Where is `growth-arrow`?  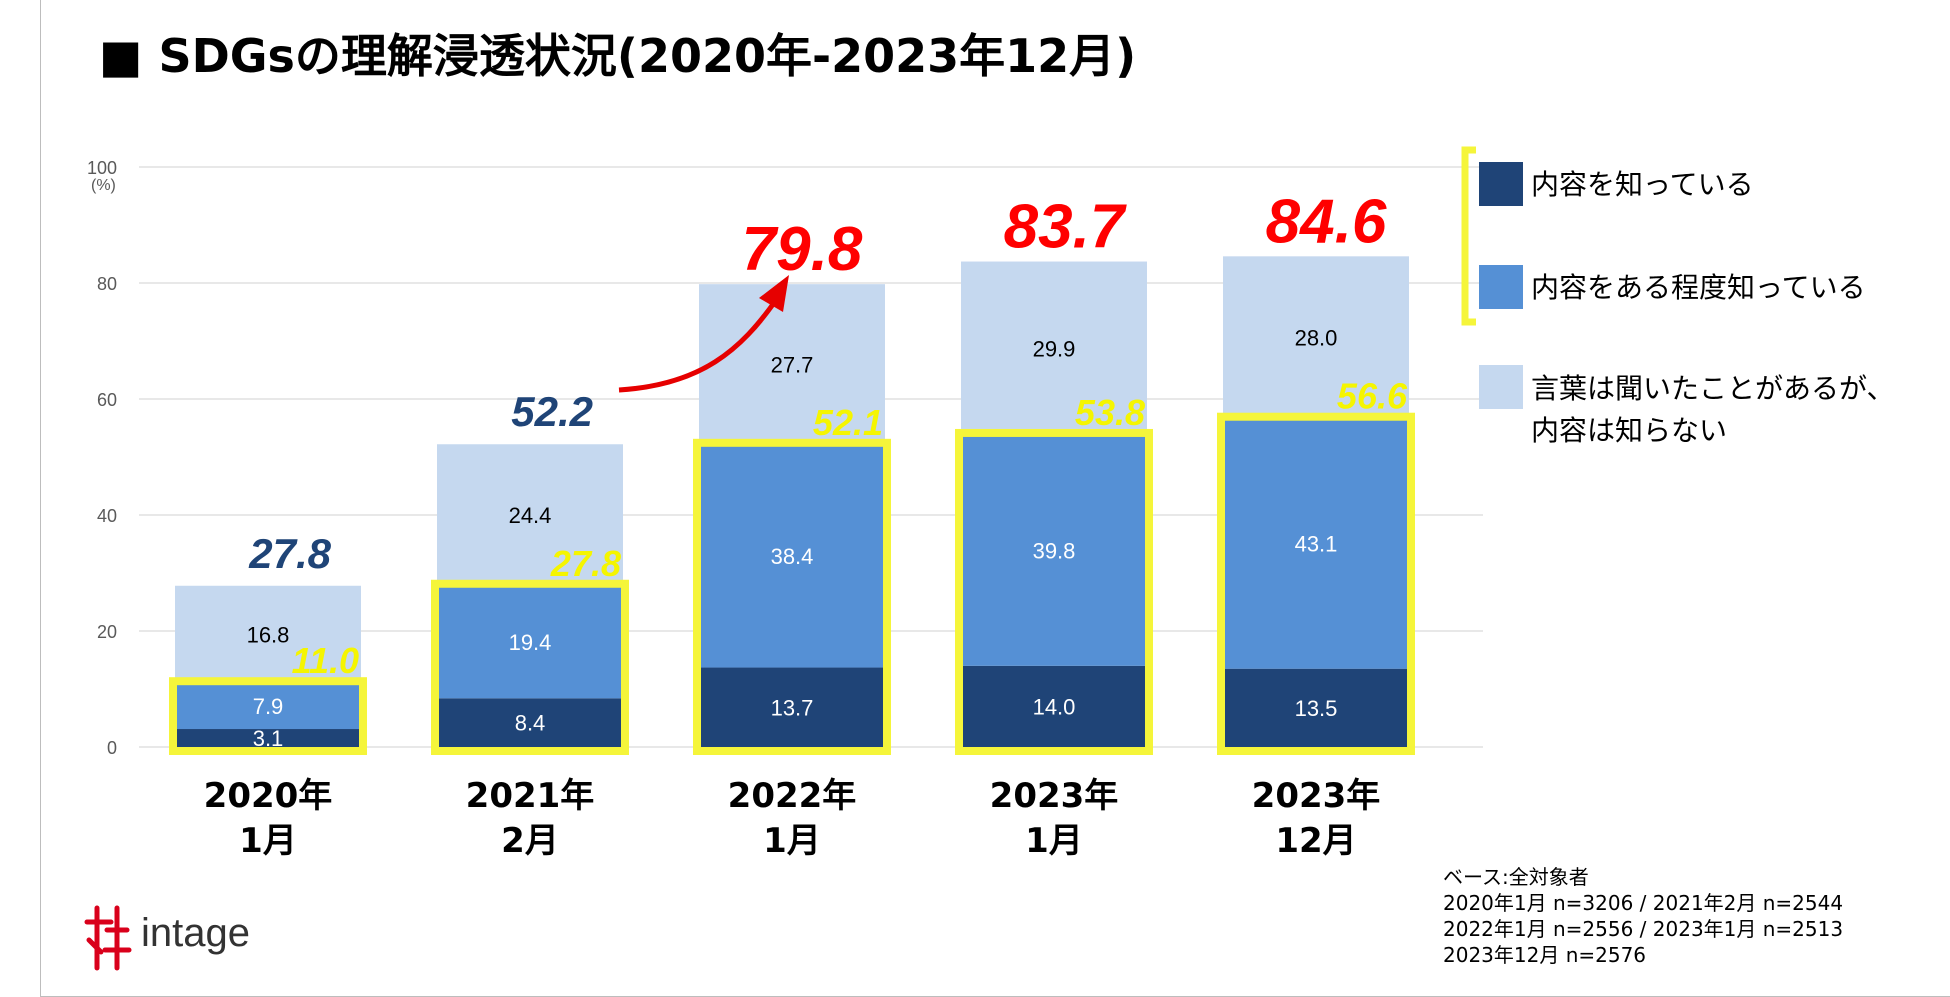 growth-arrow is located at coordinates (703, 334).